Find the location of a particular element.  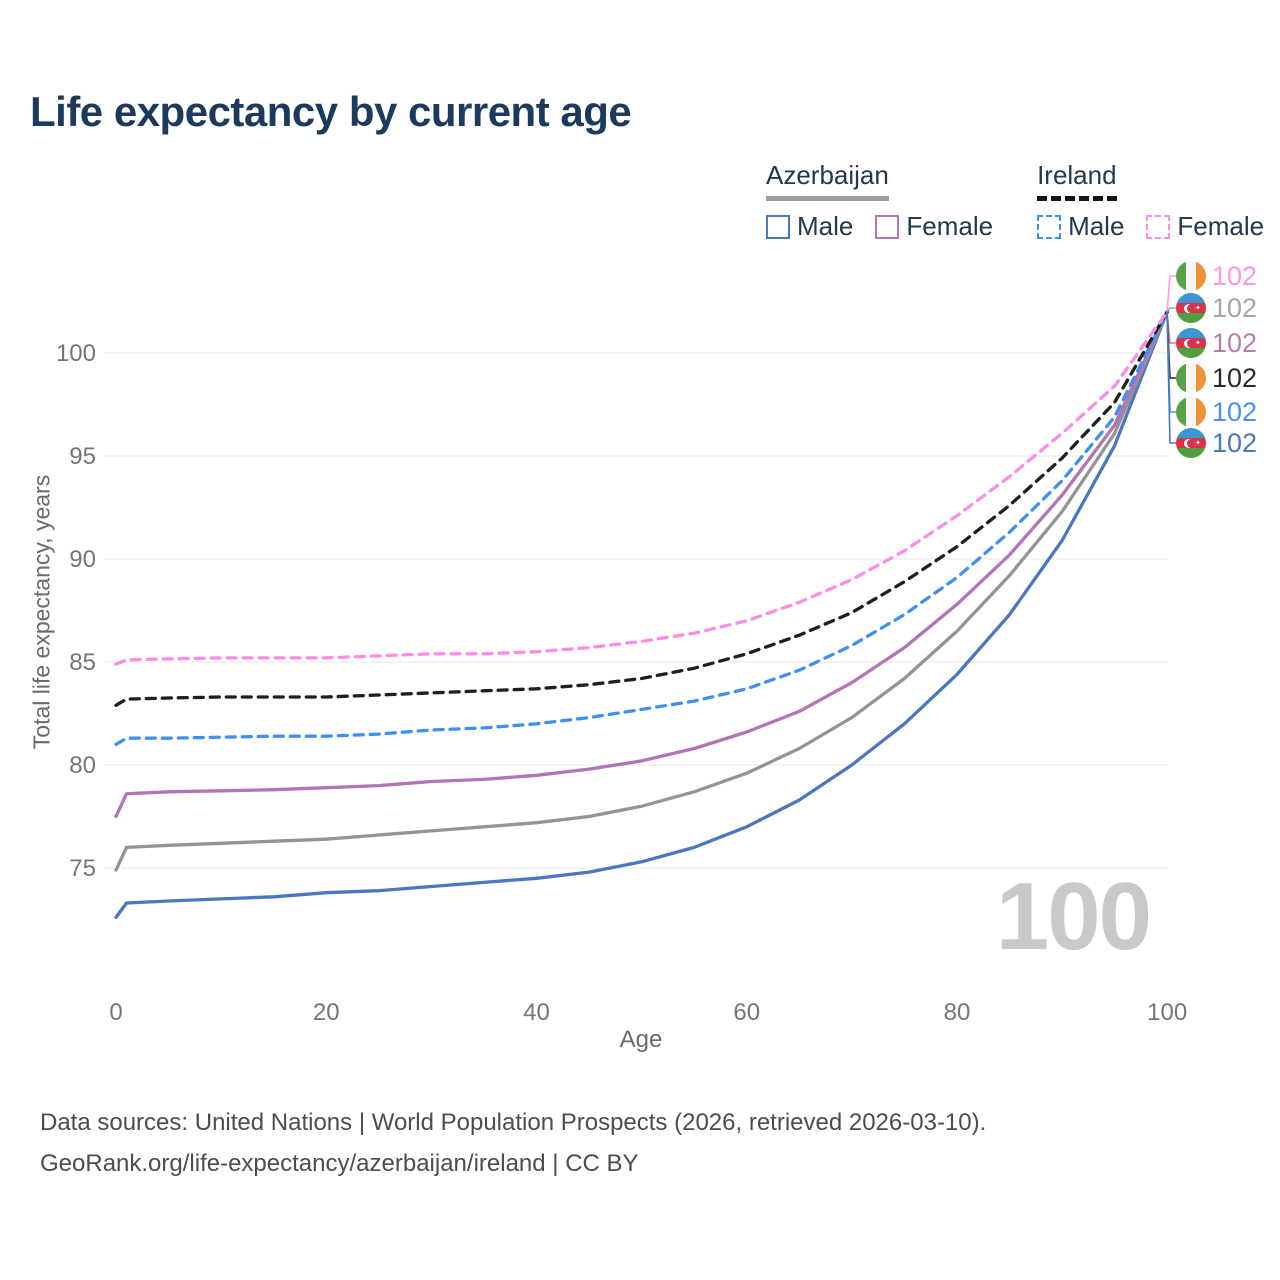

y-axis-title: Total life expectancy, years is located at coordinates (41, 612).